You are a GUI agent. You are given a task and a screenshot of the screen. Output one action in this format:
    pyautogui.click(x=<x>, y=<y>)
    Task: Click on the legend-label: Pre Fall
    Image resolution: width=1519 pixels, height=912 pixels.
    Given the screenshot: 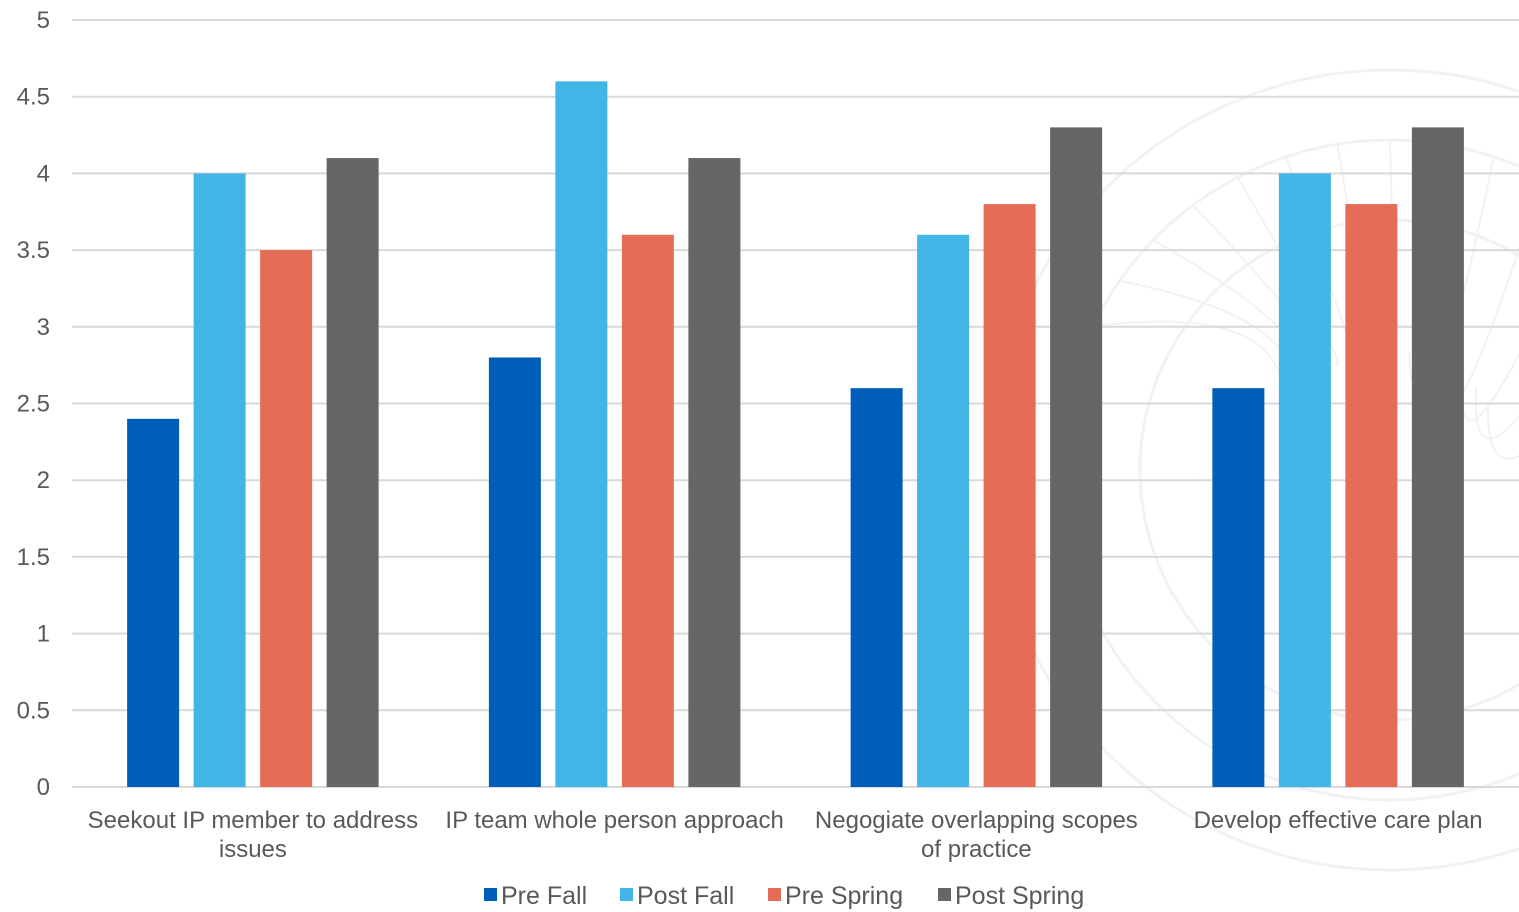 What is the action you would take?
    pyautogui.click(x=544, y=896)
    